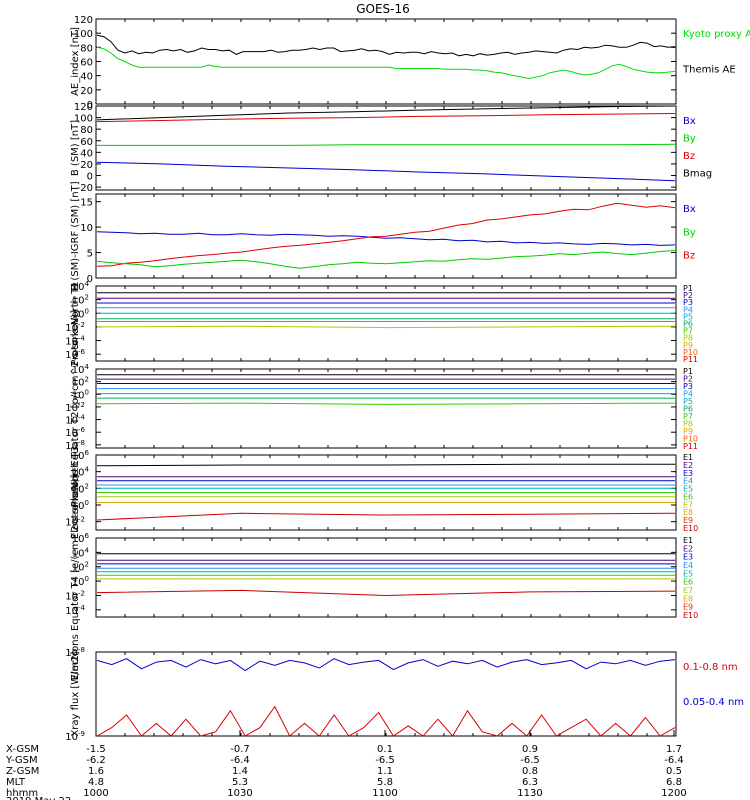  I want to click on legend-label: E9, so click(688, 607).